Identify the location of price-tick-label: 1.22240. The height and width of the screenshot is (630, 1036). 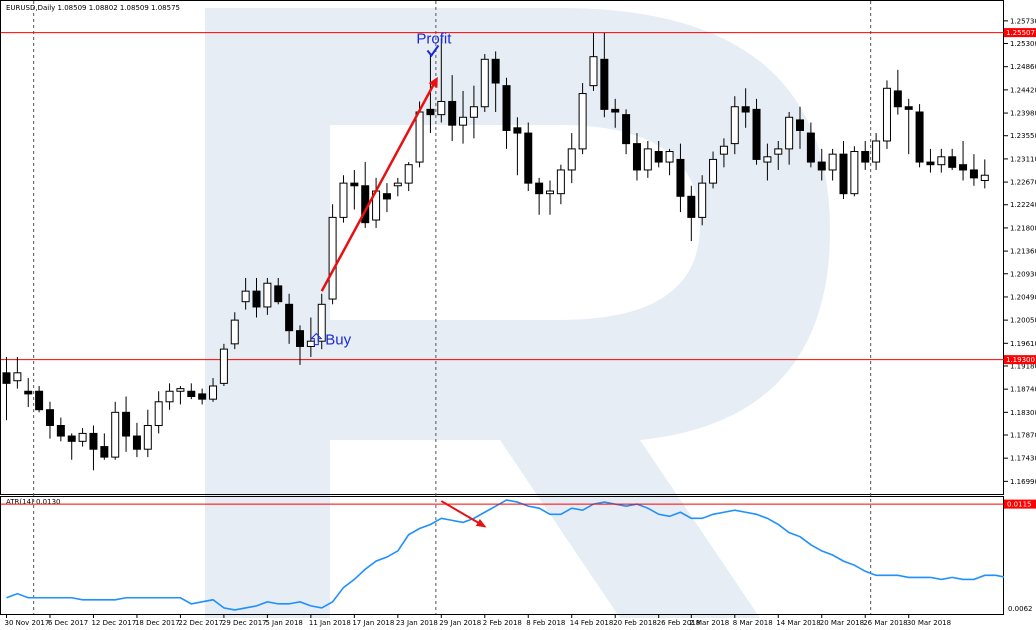
(1023, 205).